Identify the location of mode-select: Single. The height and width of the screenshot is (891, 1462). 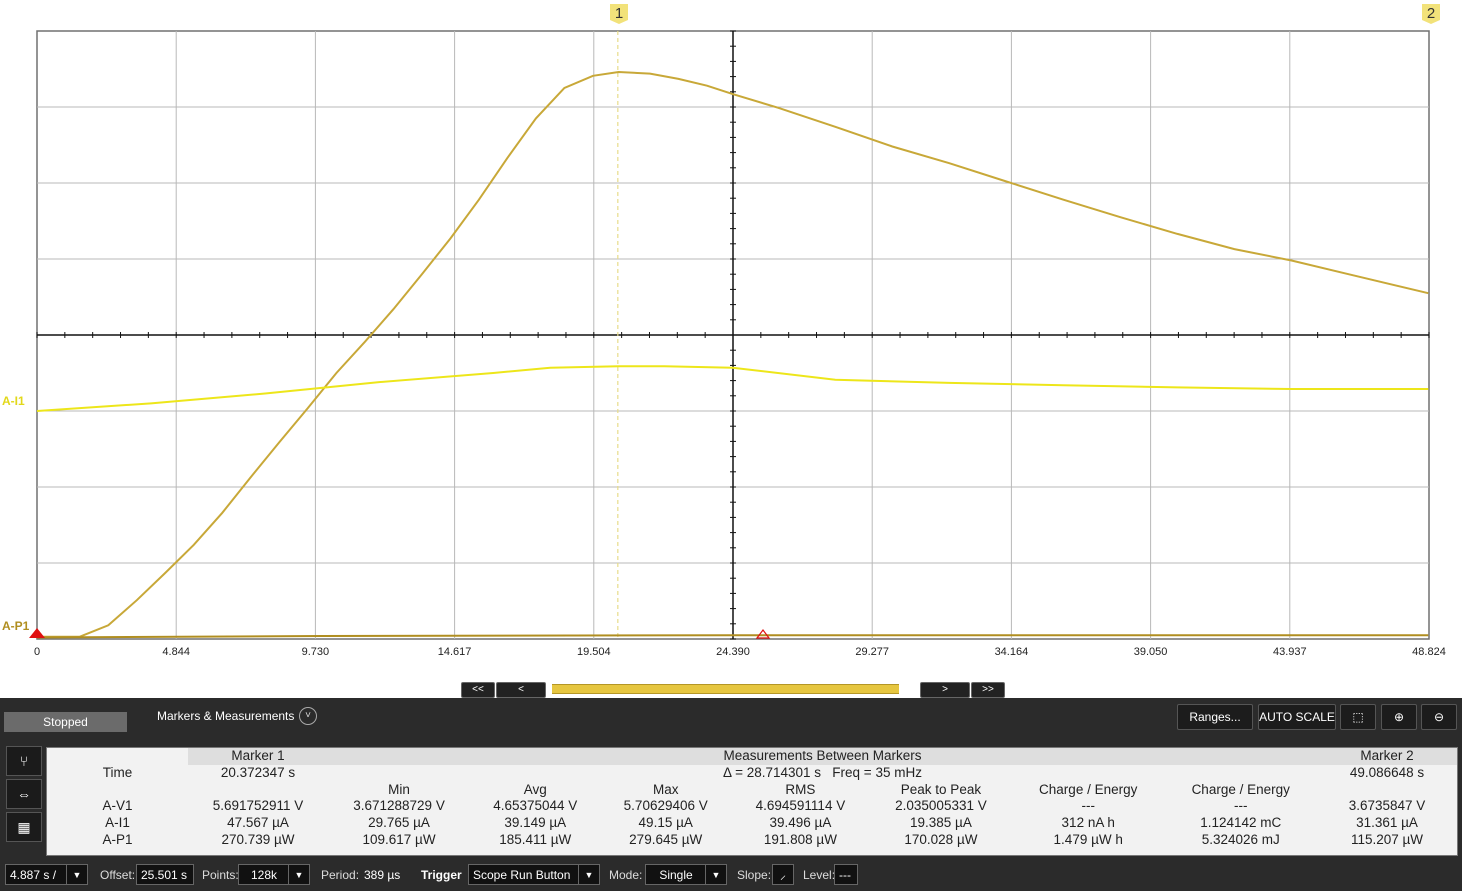
(676, 874).